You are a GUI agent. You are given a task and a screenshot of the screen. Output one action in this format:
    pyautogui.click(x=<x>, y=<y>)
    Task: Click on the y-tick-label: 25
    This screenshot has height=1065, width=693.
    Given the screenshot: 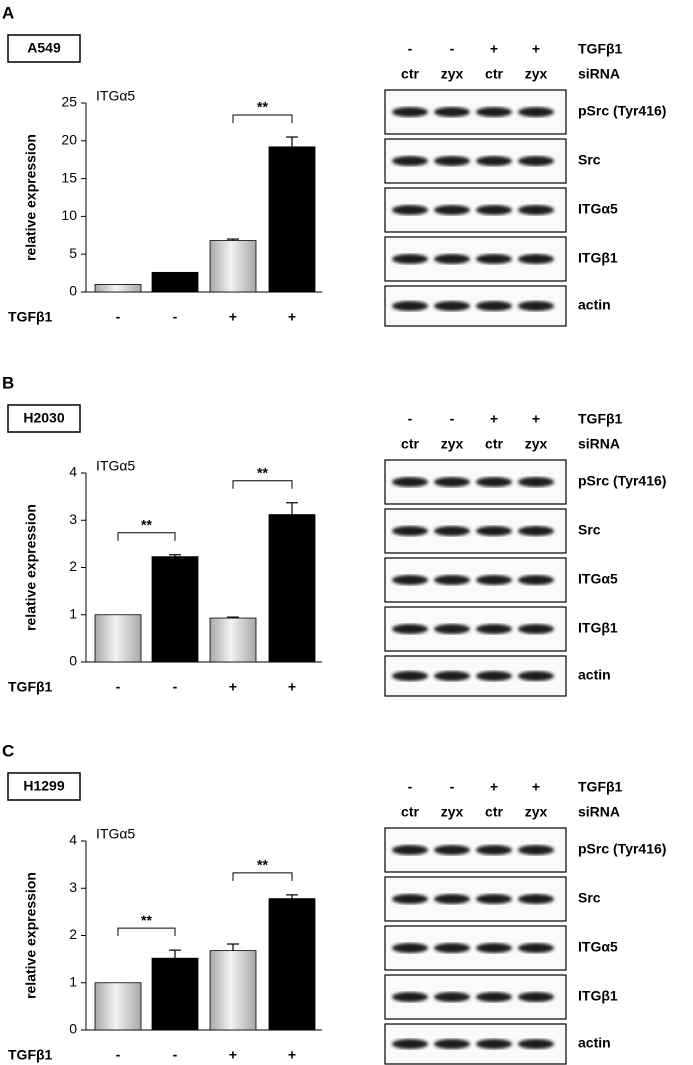 What is the action you would take?
    pyautogui.click(x=69, y=102)
    